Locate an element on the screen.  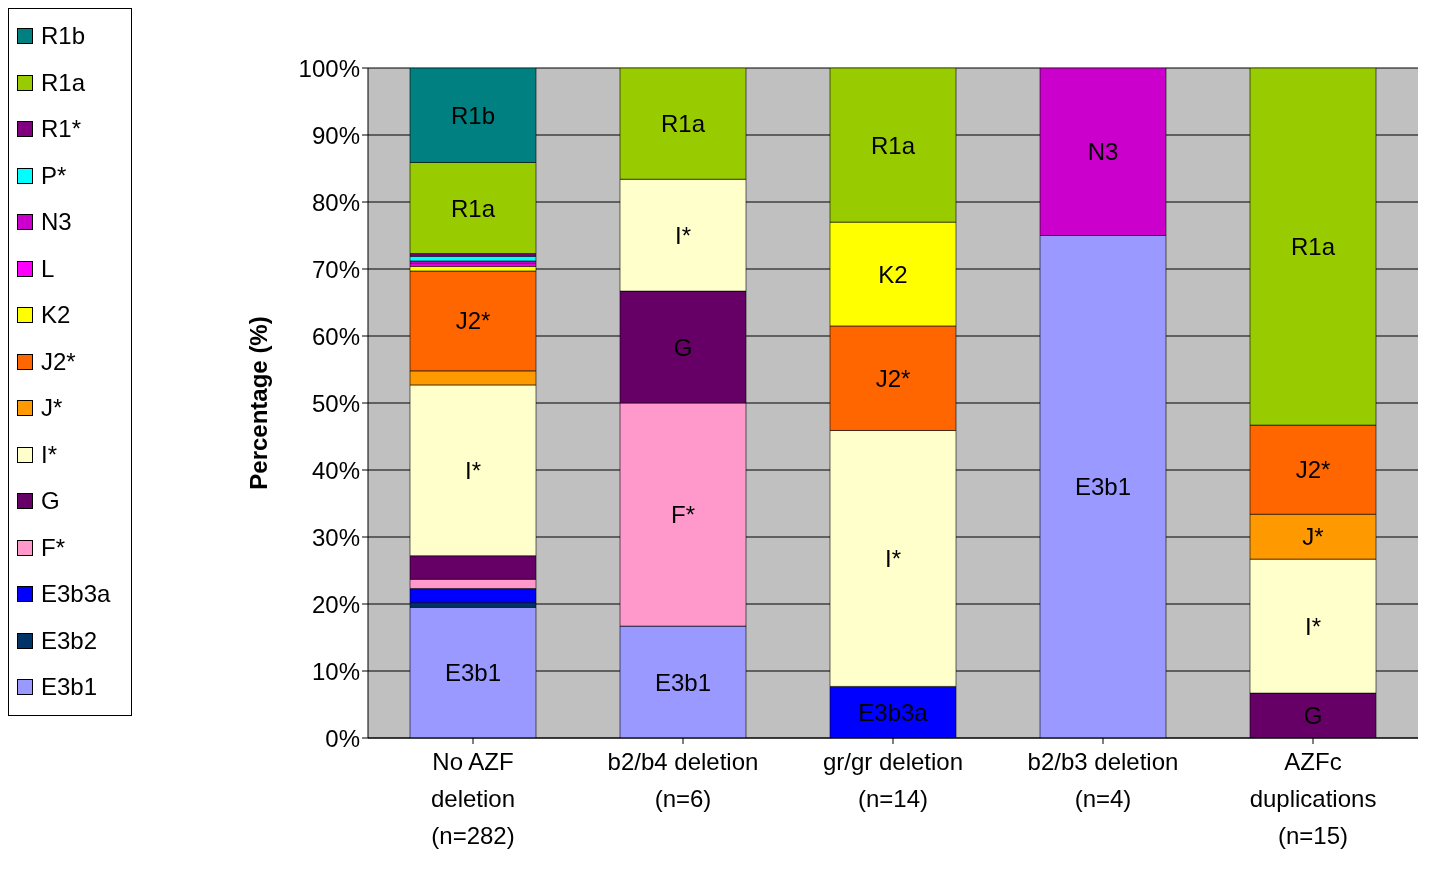
text: J* is located at coordinates (1313, 537).